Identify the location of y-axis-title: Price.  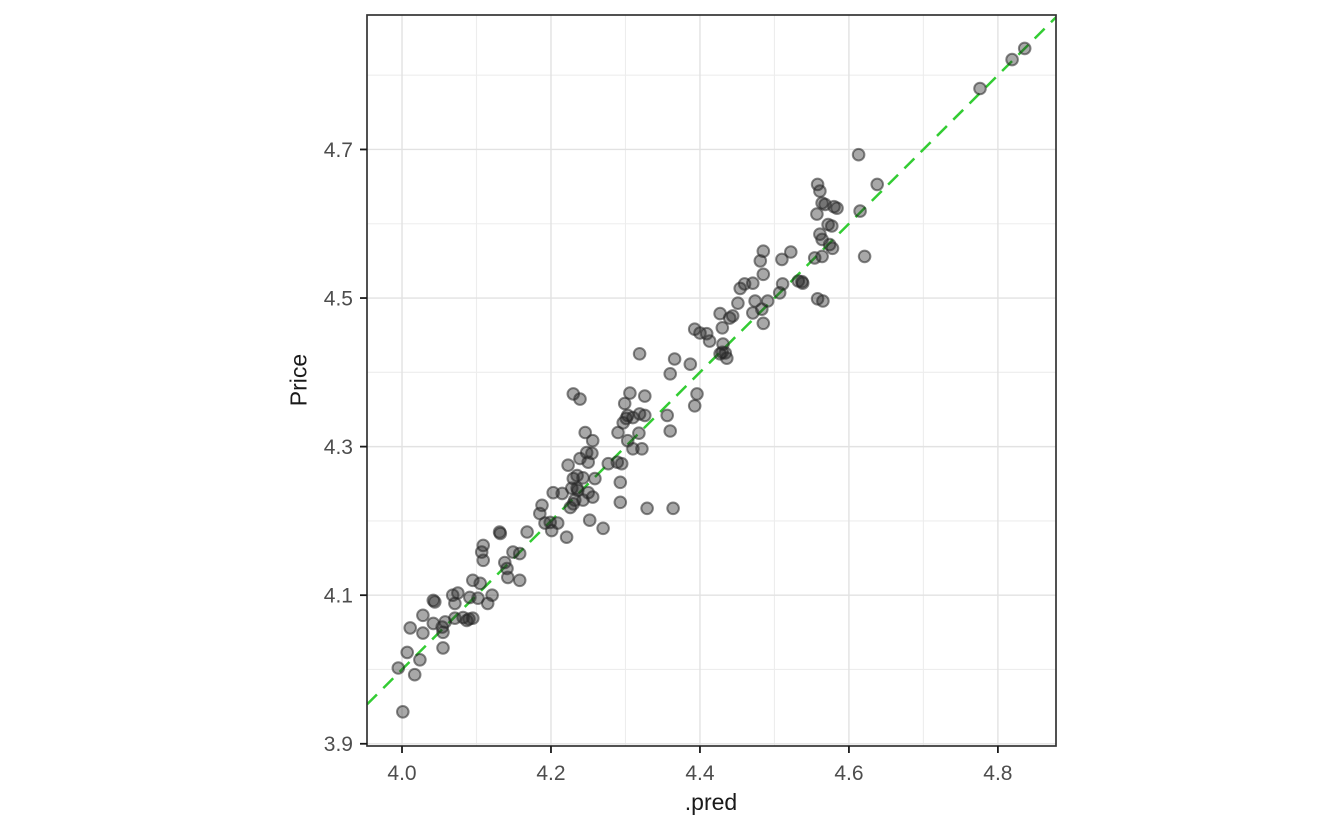
(298, 380).